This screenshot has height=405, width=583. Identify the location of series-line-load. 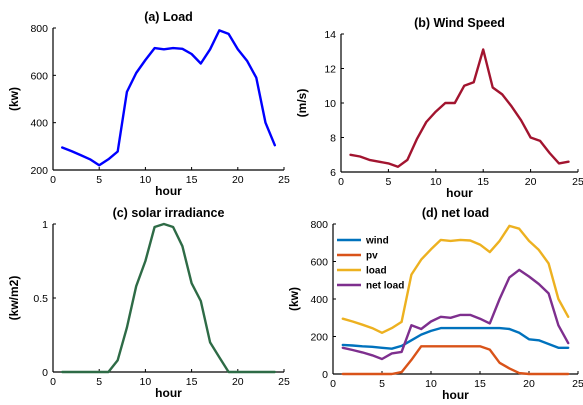
(455, 279).